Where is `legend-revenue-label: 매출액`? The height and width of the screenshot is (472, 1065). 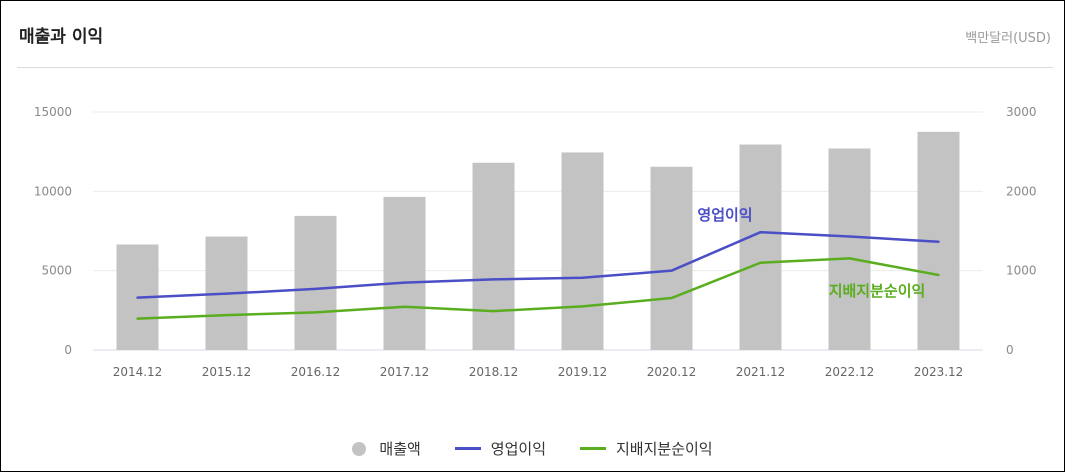 legend-revenue-label: 매출액 is located at coordinates (400, 449).